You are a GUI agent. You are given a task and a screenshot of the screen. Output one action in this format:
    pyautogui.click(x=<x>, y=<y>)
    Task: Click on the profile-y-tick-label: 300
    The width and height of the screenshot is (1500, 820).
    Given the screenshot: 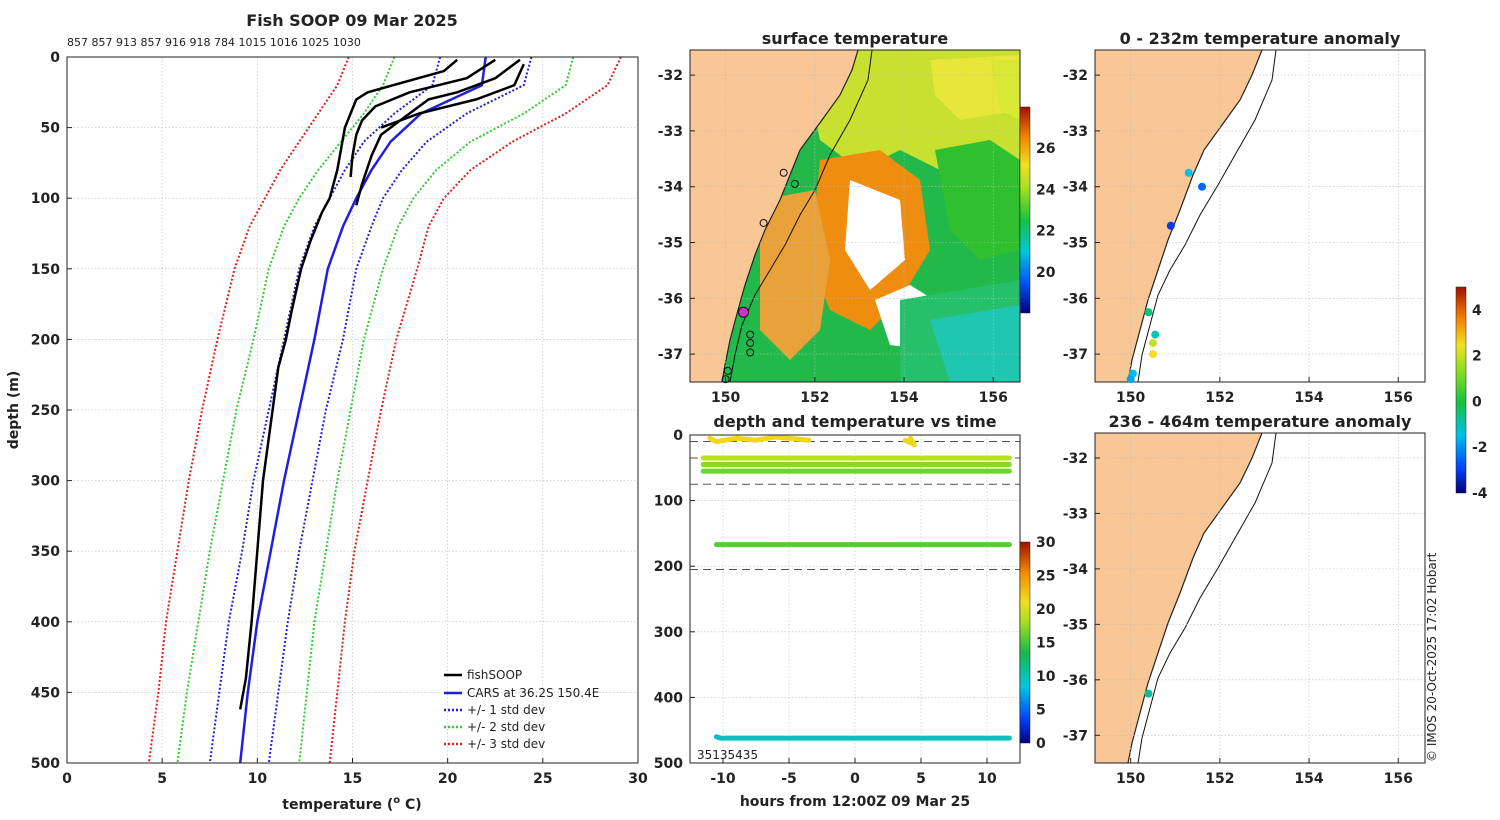 What is the action you would take?
    pyautogui.click(x=45, y=482)
    